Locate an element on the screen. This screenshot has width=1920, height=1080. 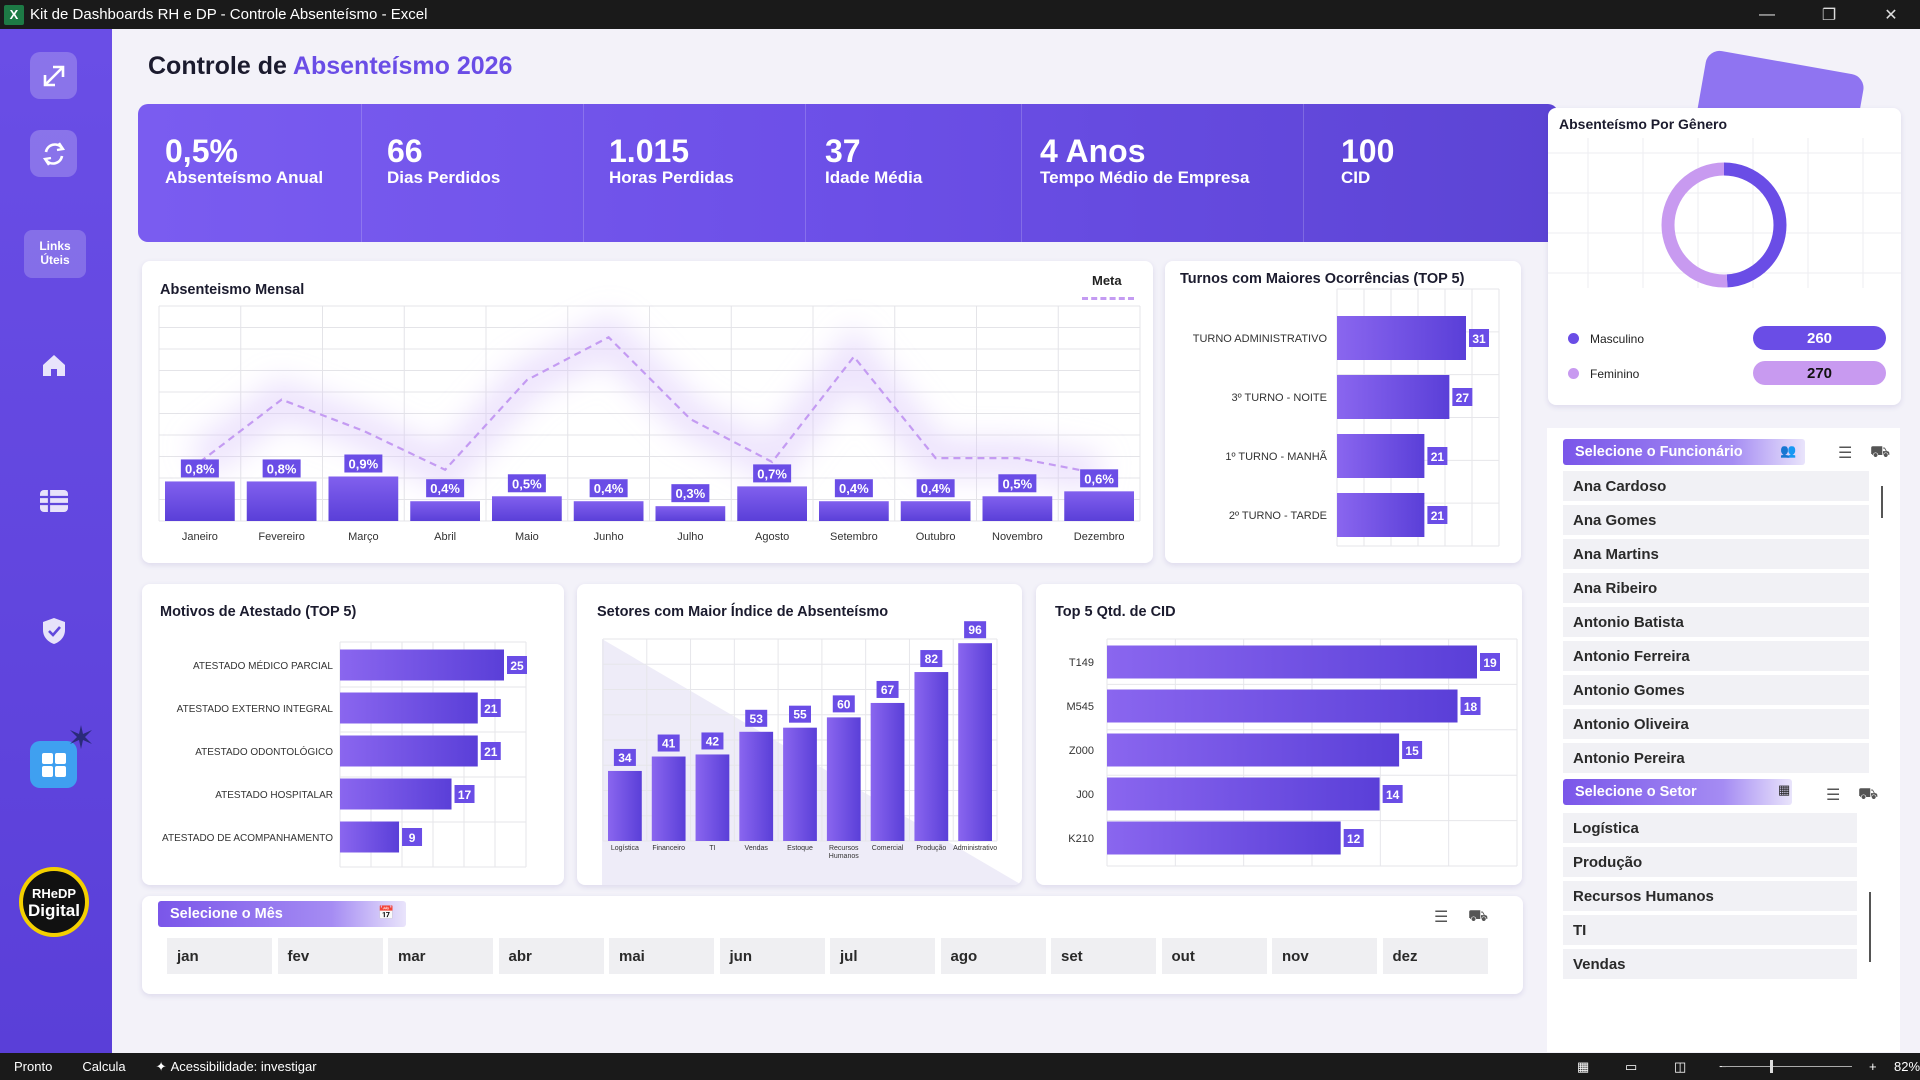
month-button-nov: nov is located at coordinates (1324, 956).